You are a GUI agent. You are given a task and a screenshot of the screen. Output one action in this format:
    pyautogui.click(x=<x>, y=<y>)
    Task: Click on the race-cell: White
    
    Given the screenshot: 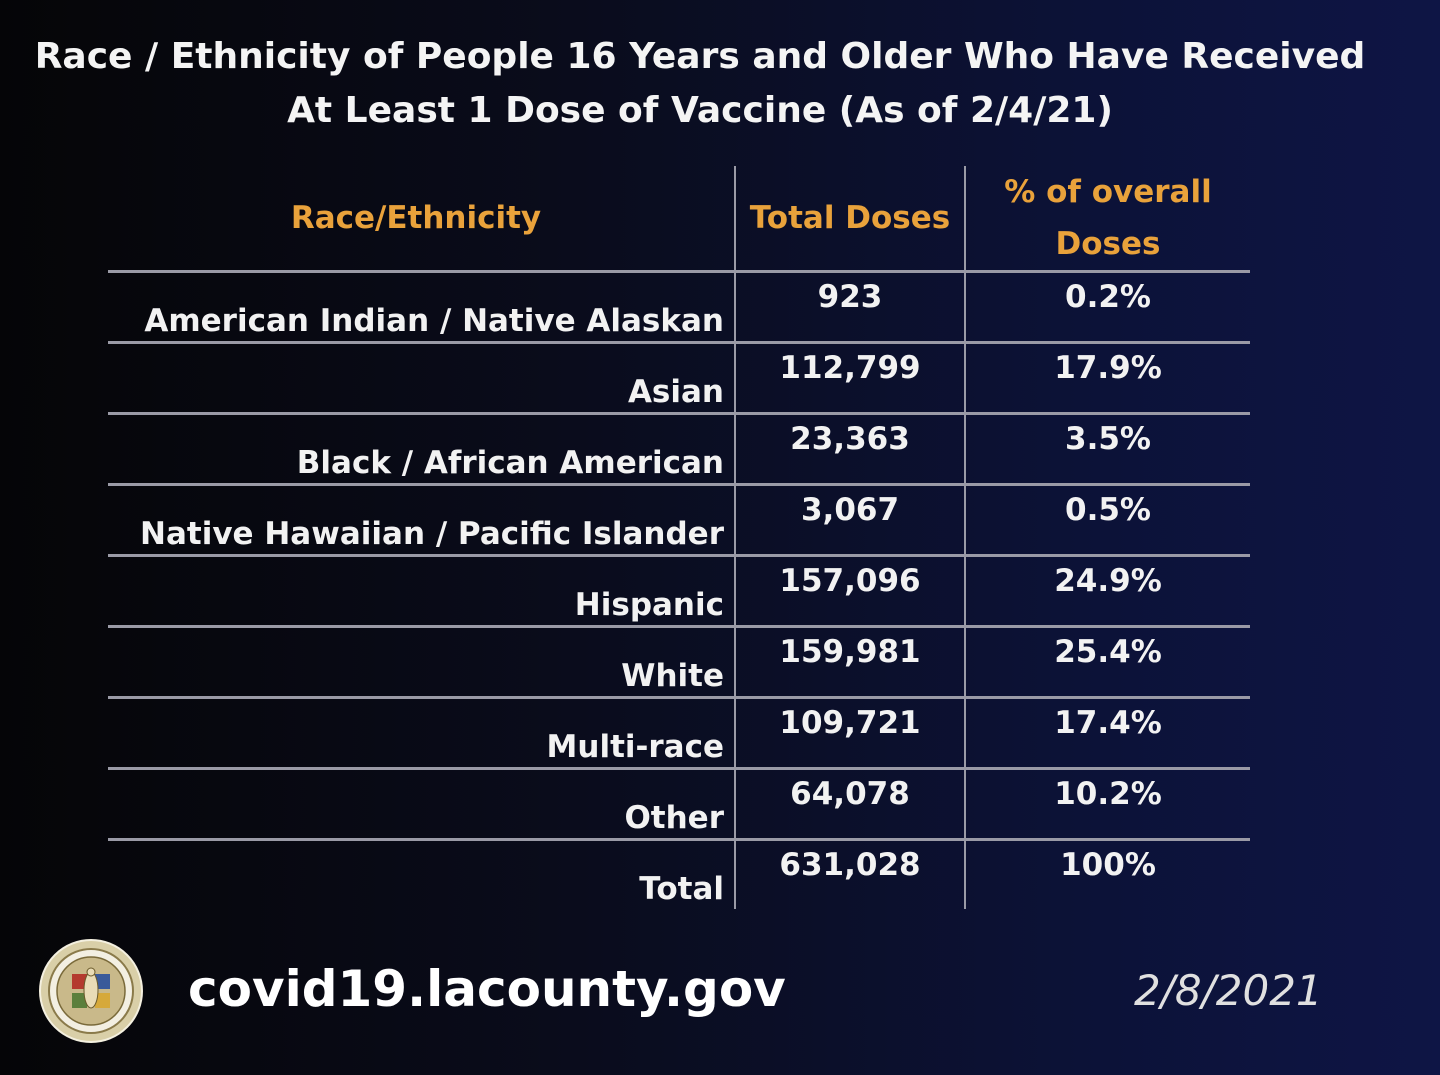 What is the action you would take?
    pyautogui.click(x=422, y=662)
    